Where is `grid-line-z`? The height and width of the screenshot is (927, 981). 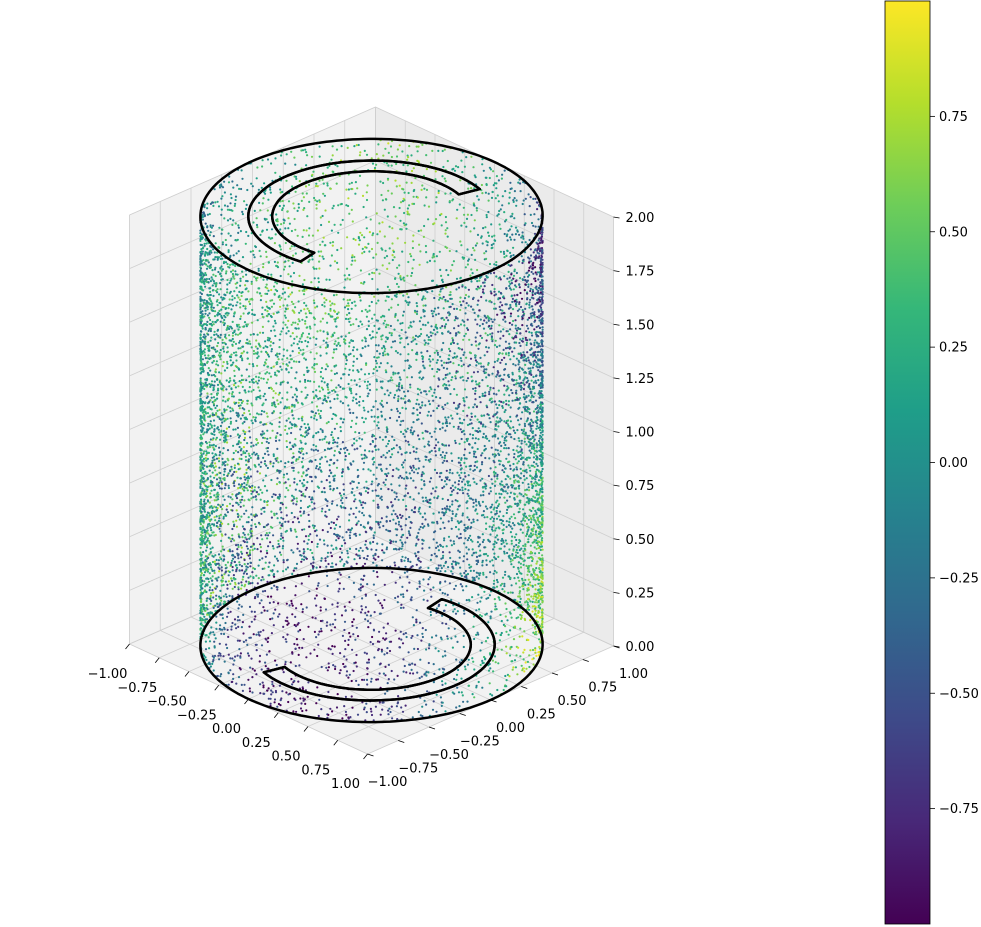
grid-line-z is located at coordinates (494, 430).